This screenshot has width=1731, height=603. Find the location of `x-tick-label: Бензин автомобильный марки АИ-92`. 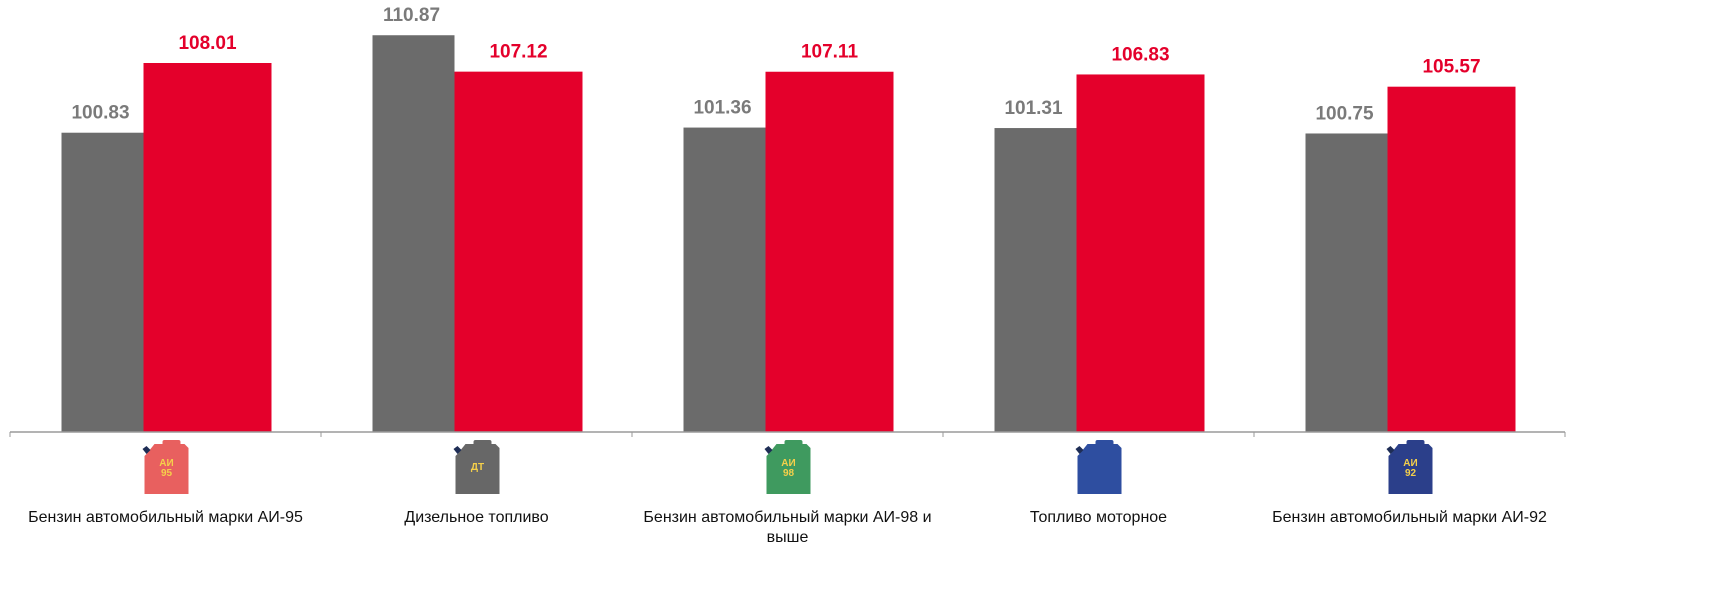

x-tick-label: Бензин автомобильный марки АИ-92 is located at coordinates (1409, 517).